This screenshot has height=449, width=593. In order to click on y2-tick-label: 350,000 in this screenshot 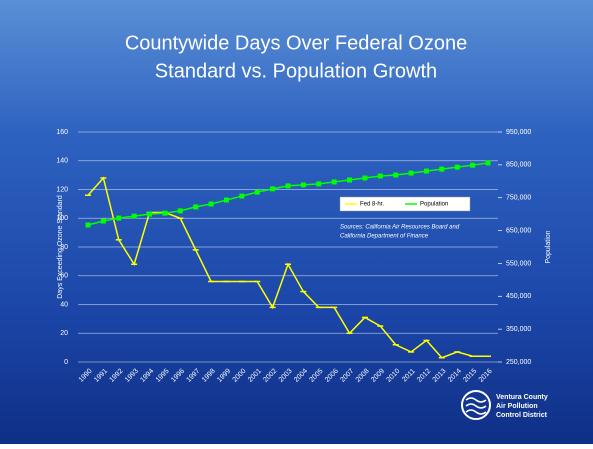, I will do `click(518, 329)`.